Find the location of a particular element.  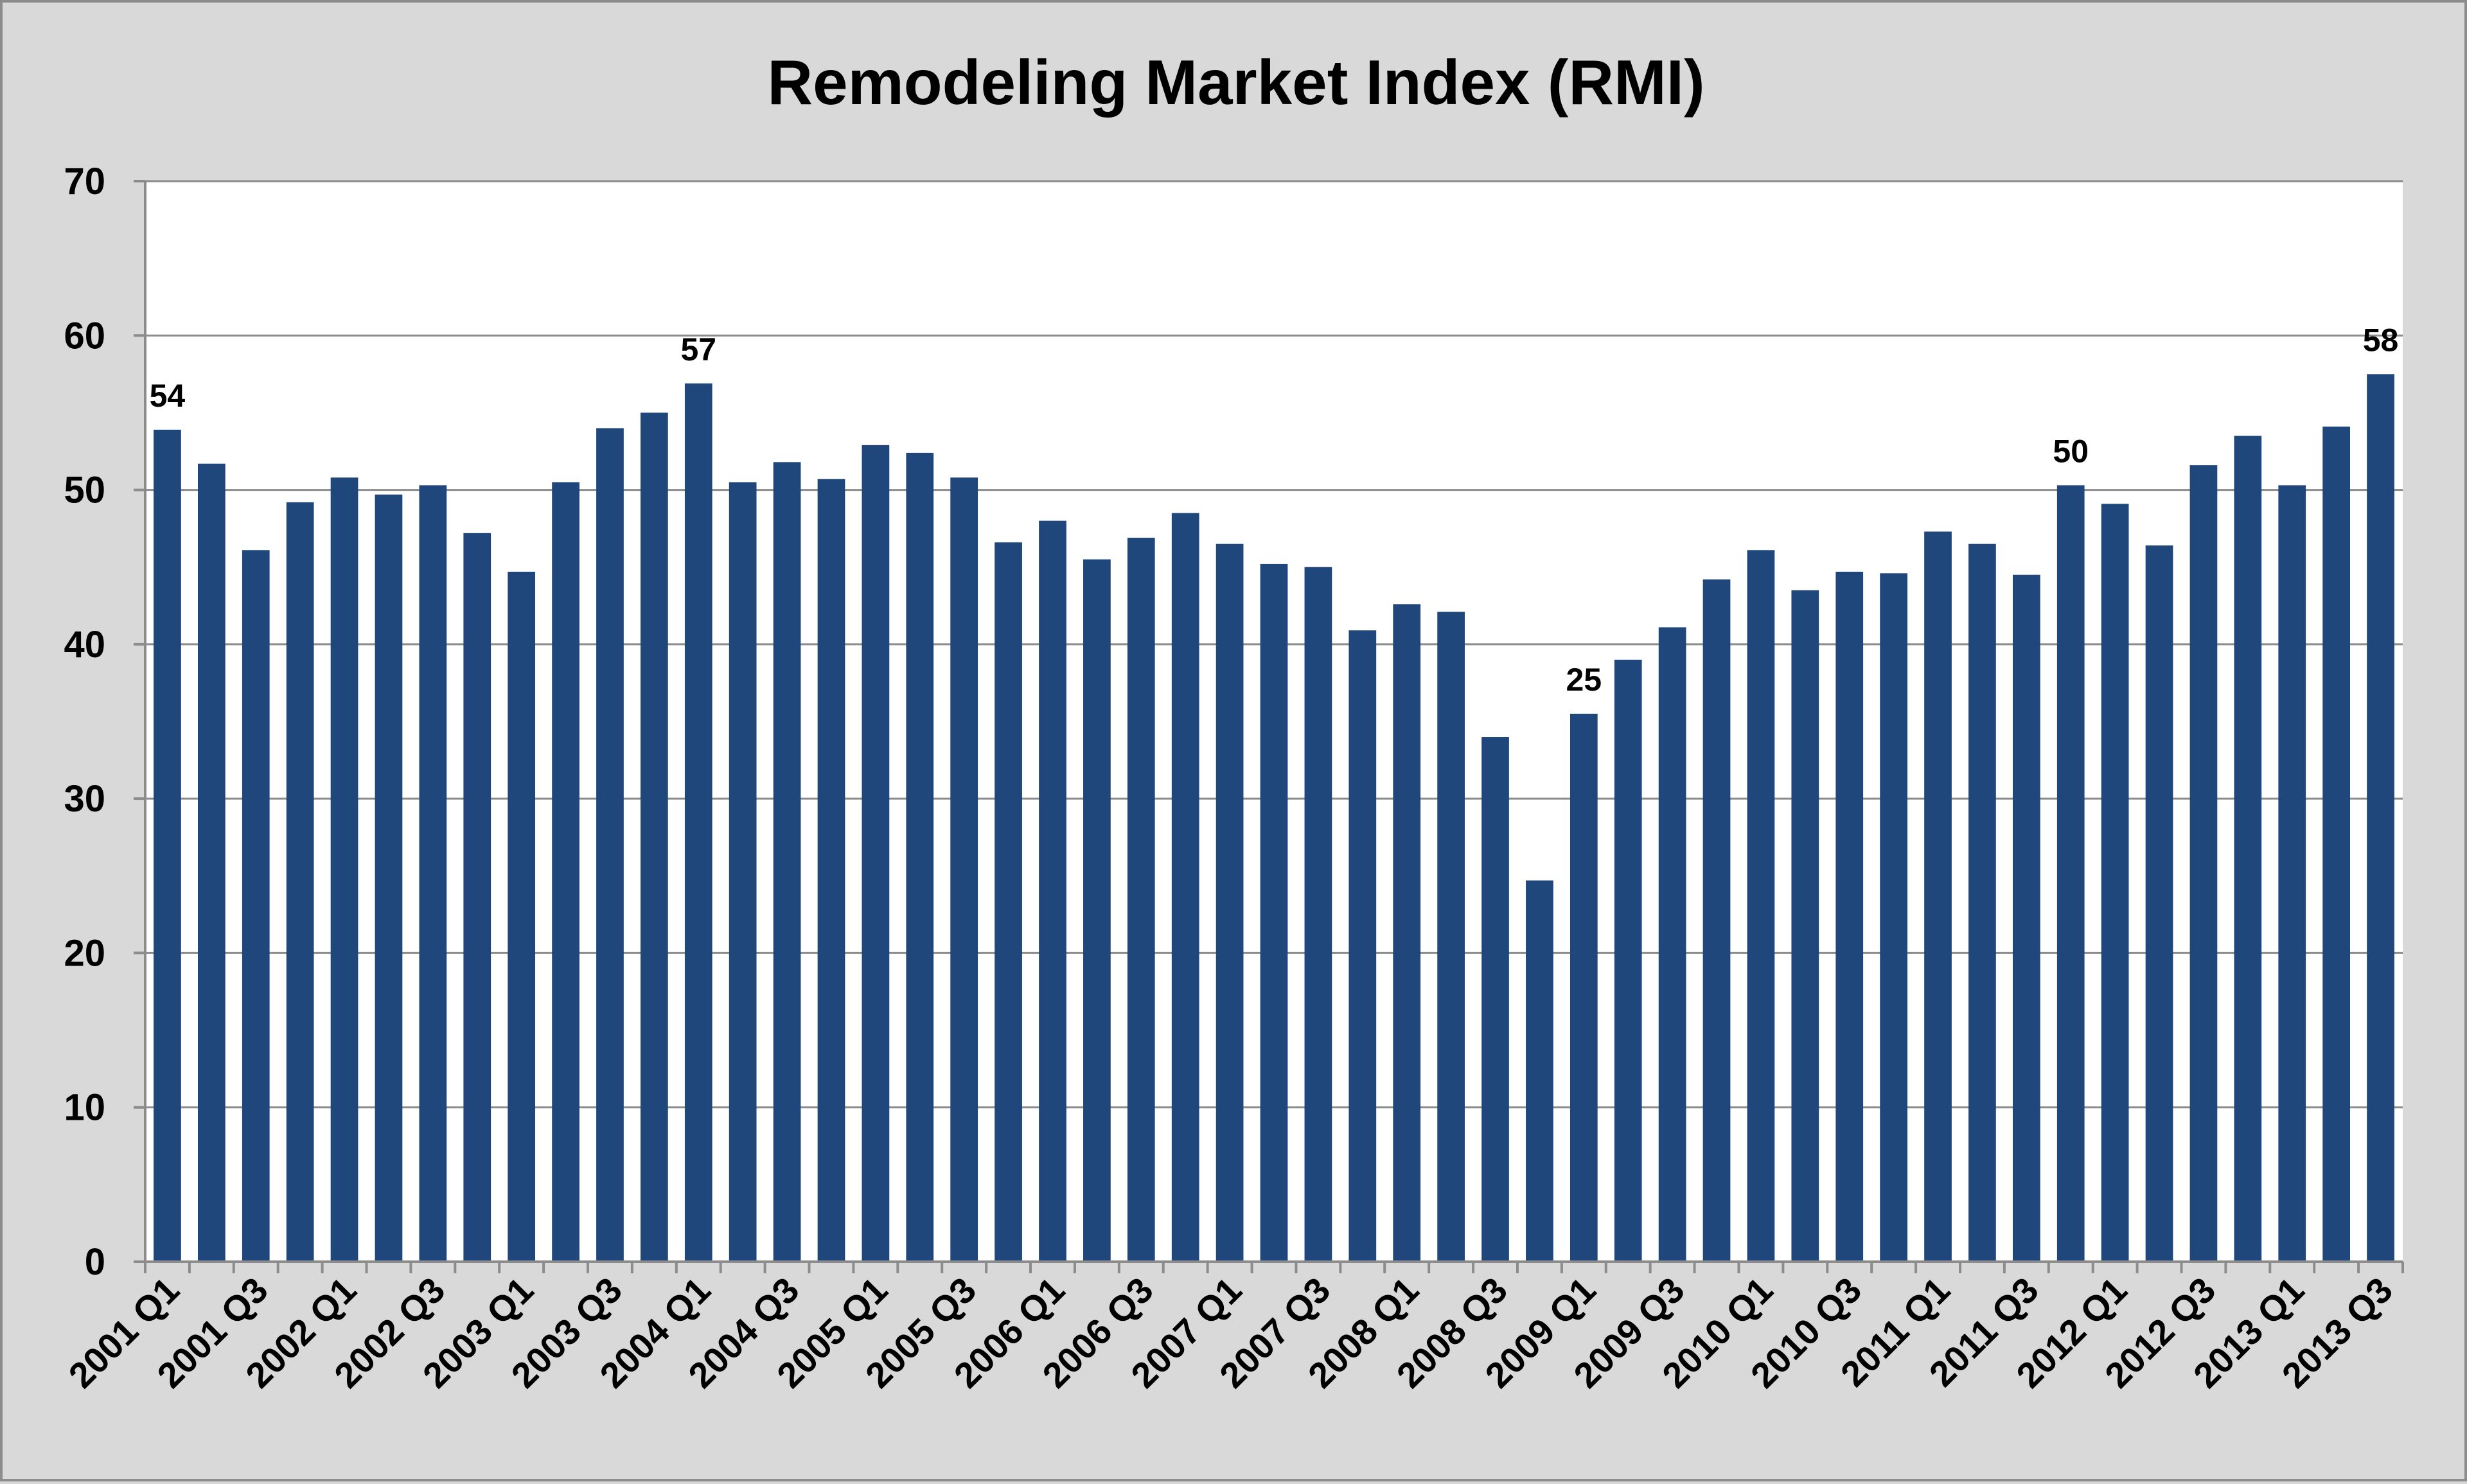

y-tick-label-70: 70 is located at coordinates (84, 181).